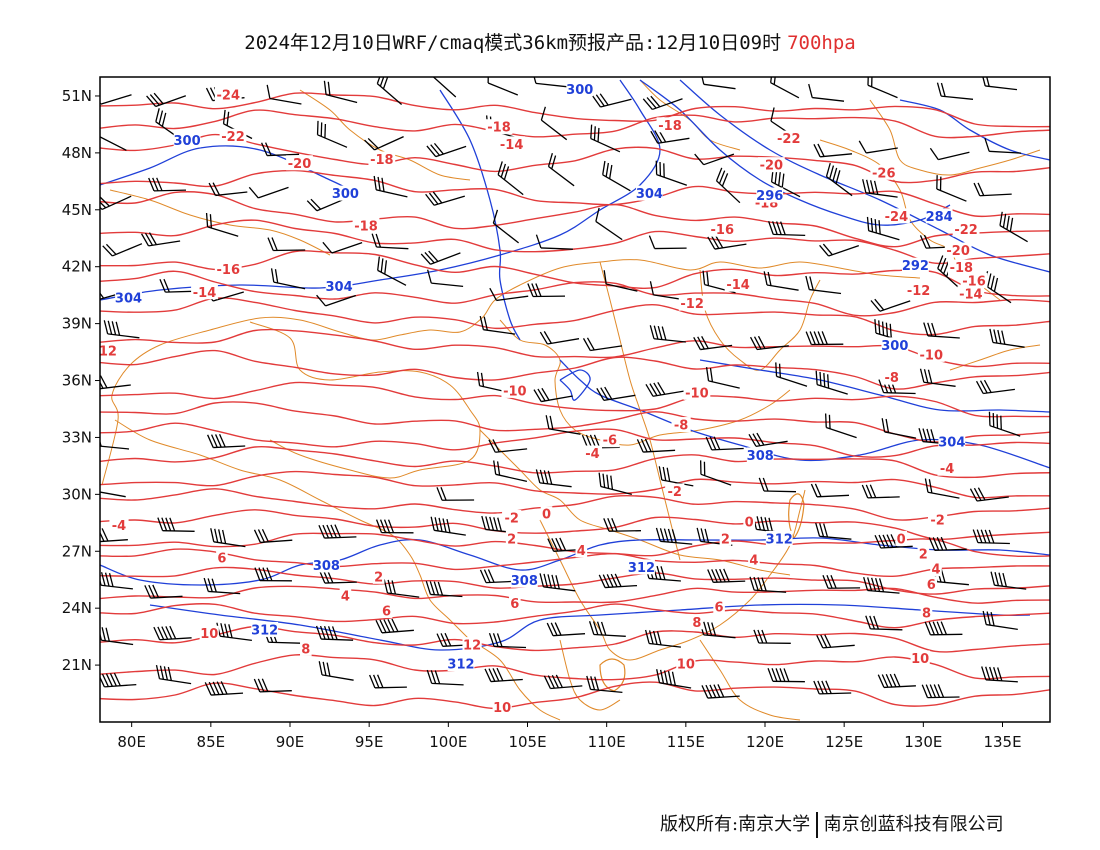 The width and height of the screenshot is (1100, 850). Describe the element at coordinates (1002, 742) in the screenshot. I see `lon-label: 135E` at that location.